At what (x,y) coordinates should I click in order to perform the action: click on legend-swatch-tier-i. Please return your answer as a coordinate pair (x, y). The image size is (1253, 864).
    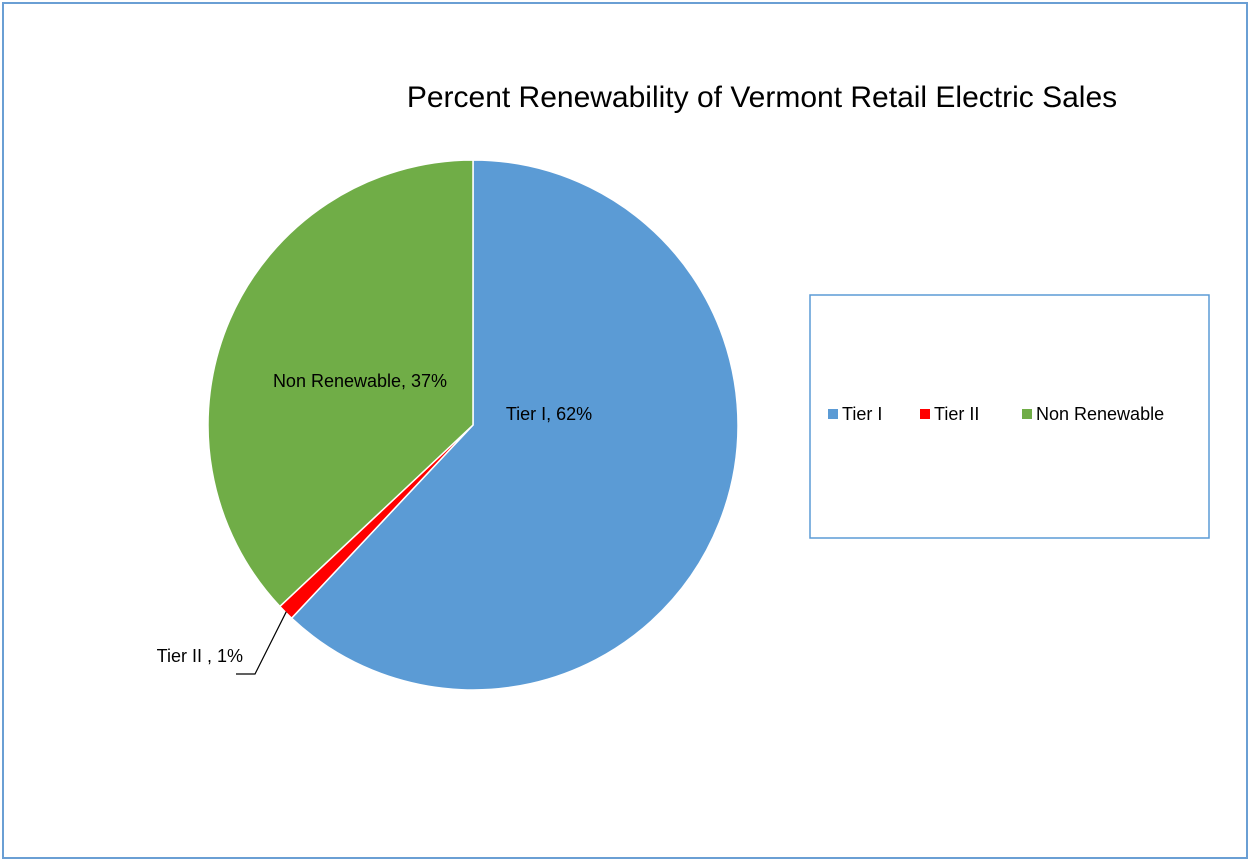
    Looking at the image, I should click on (833, 414).